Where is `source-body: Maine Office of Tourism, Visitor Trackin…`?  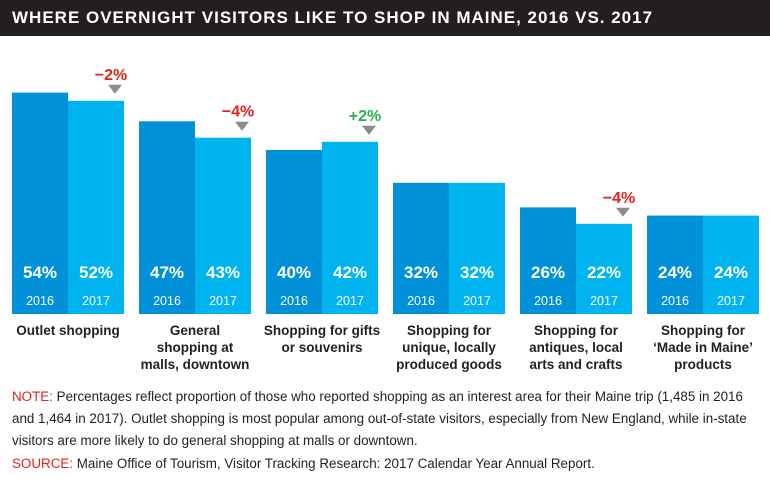
source-body: Maine Office of Tourism, Visitor Trackin… is located at coordinates (334, 463).